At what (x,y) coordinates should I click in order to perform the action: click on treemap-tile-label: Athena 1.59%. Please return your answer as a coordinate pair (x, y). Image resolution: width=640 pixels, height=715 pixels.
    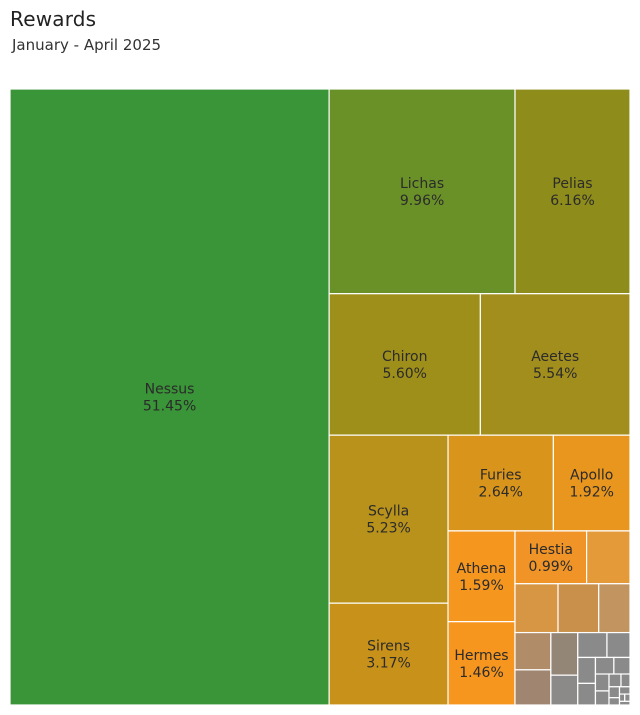
    Looking at the image, I should click on (482, 577).